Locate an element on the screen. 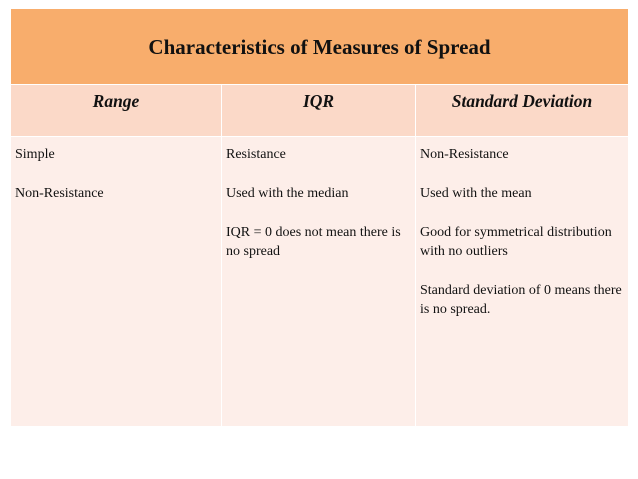 The image size is (638, 479). cell-item: Used with the median is located at coordinates (287, 193).